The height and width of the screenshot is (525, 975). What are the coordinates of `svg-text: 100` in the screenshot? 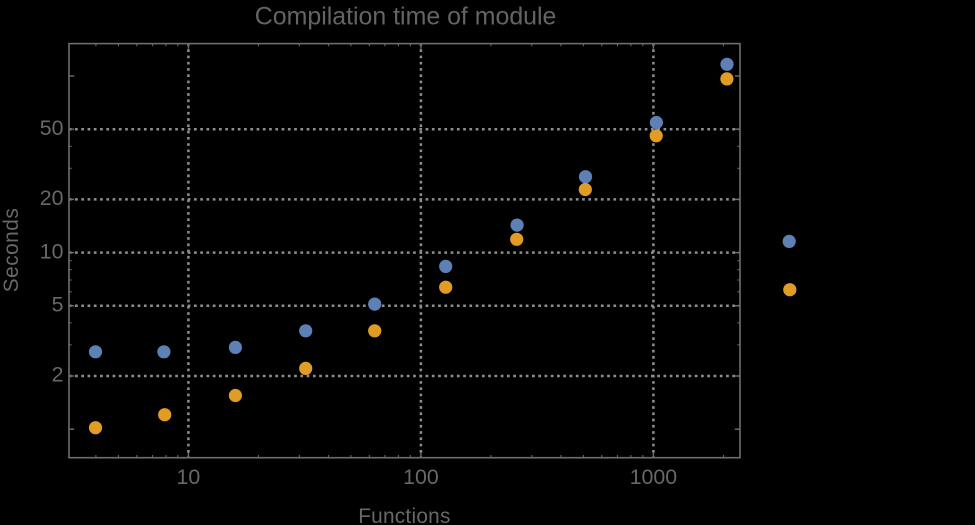 It's located at (421, 477).